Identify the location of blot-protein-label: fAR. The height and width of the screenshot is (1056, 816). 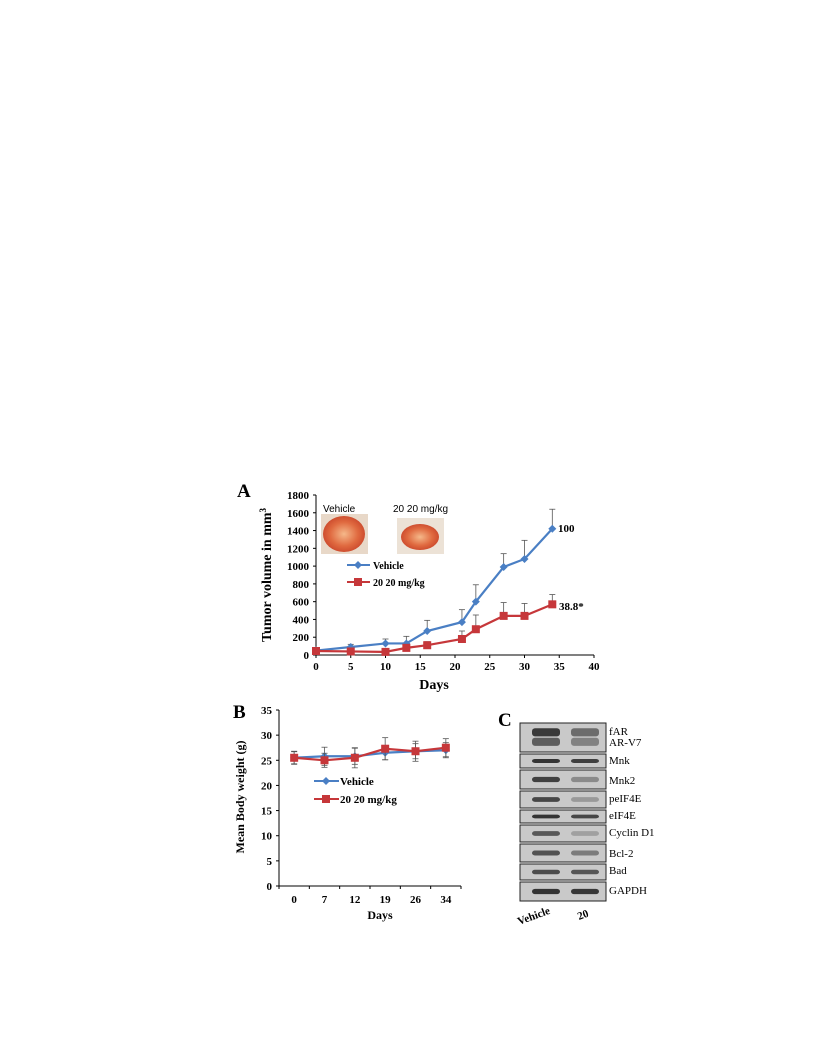
(619, 732).